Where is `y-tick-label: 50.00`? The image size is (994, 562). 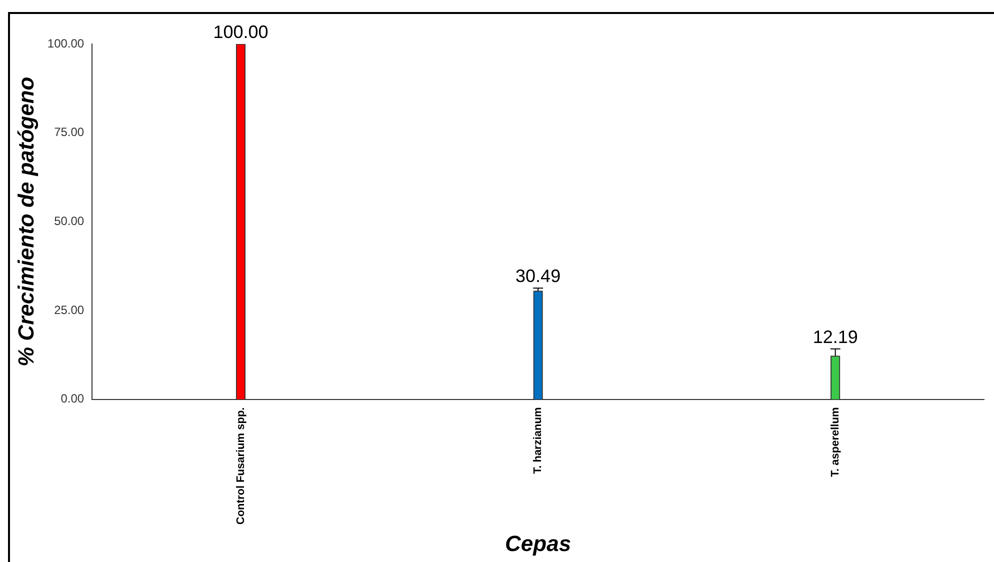
y-tick-label: 50.00 is located at coordinates (69, 221).